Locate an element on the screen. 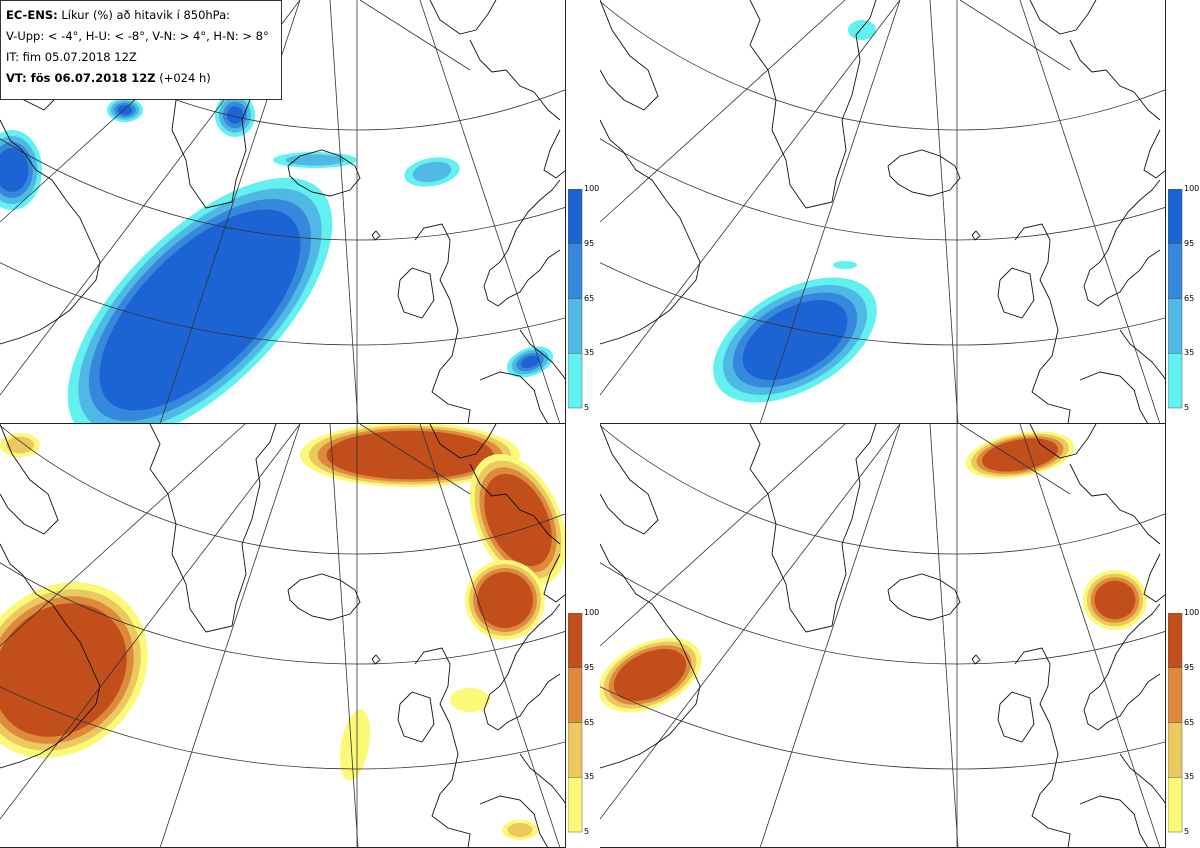 The height and width of the screenshot is (848, 1200). init-time: IT: fim 05.07.2018 12Z is located at coordinates (71, 57).